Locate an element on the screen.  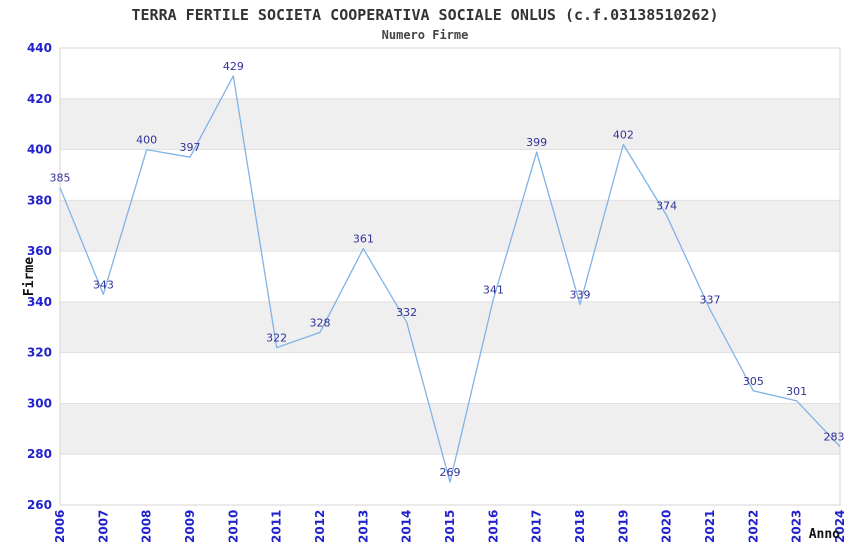
data-point-label: 269 is located at coordinates (450, 472).